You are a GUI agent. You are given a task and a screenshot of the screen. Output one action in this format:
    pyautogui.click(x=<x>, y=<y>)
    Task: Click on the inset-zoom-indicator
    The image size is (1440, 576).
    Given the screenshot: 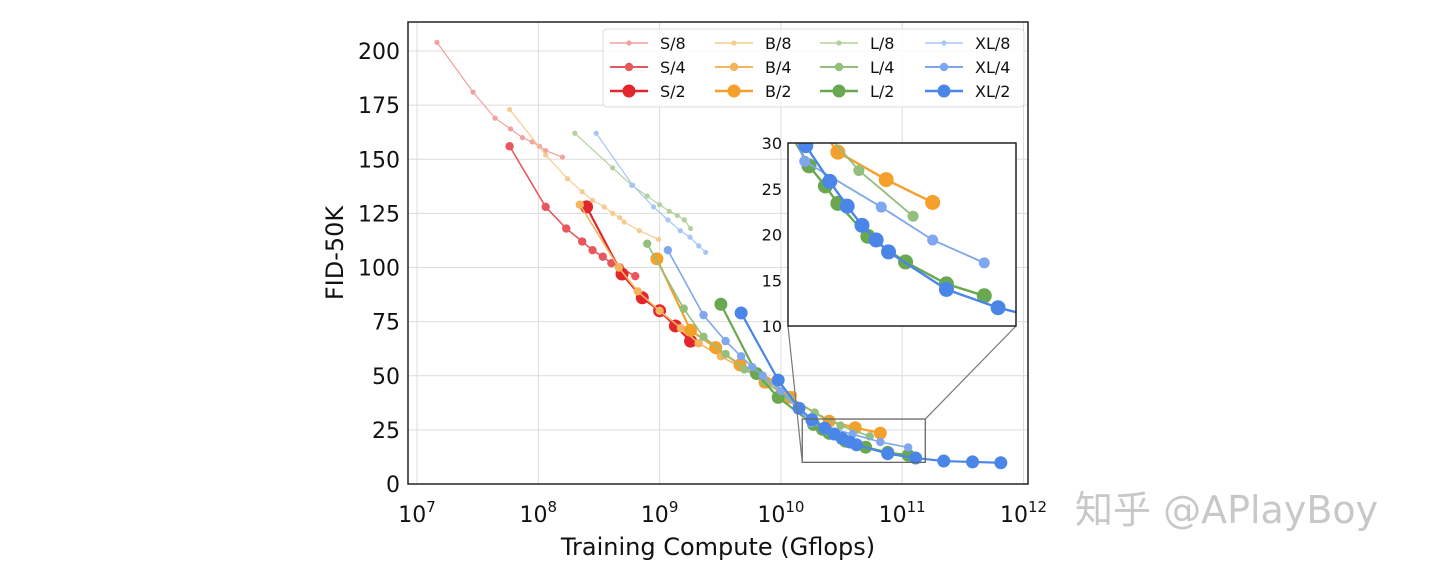 What is the action you would take?
    pyautogui.click(x=902, y=394)
    